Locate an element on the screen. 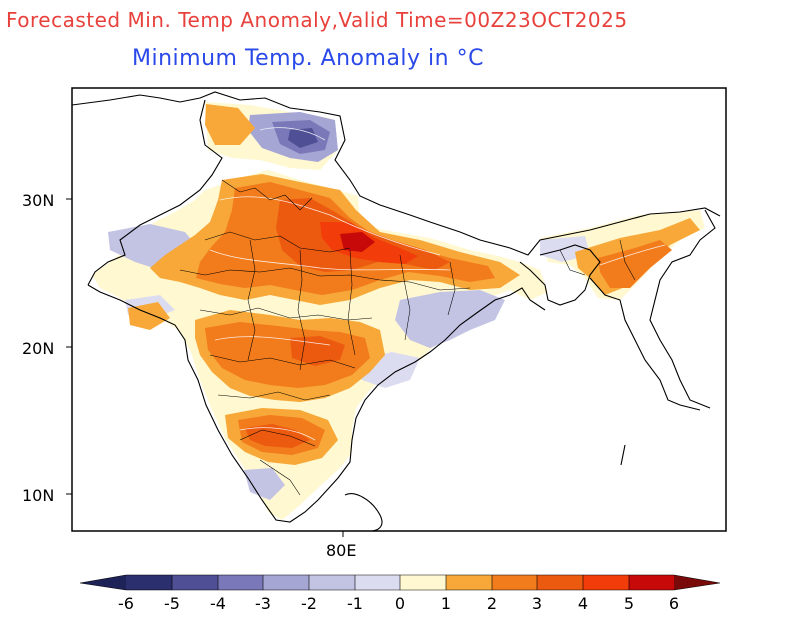  colorbar-label: -1 is located at coordinates (355, 603).